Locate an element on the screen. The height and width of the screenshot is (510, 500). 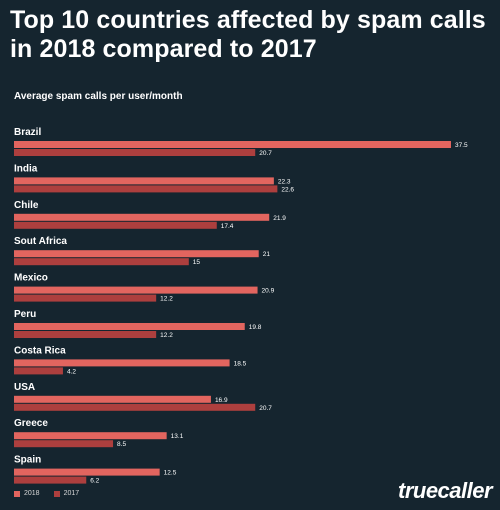
value-label-2017: 8.5 is located at coordinates (121, 444).